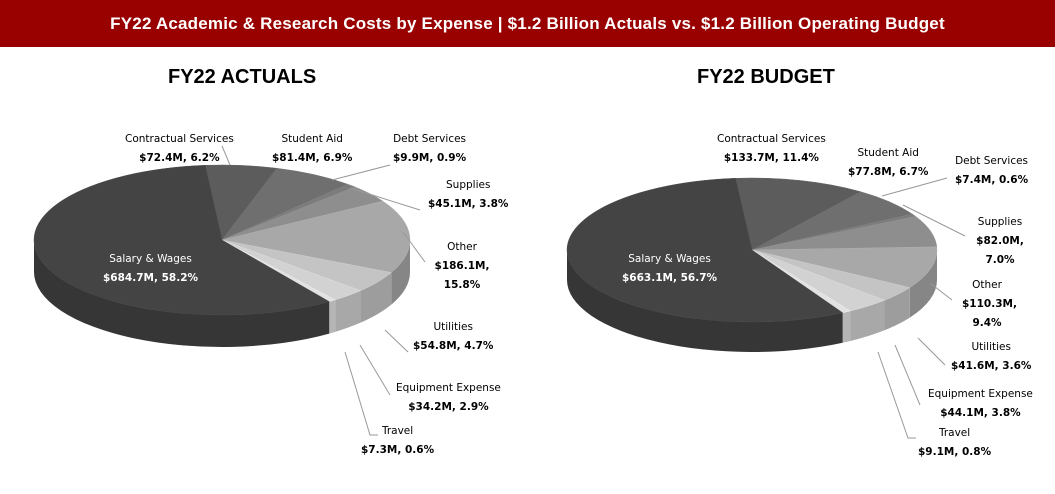 Image resolution: width=1055 pixels, height=494 pixels. I want to click on label-equipment-expense: Equipment Expense $34.2M, 2.9%, so click(448, 397).